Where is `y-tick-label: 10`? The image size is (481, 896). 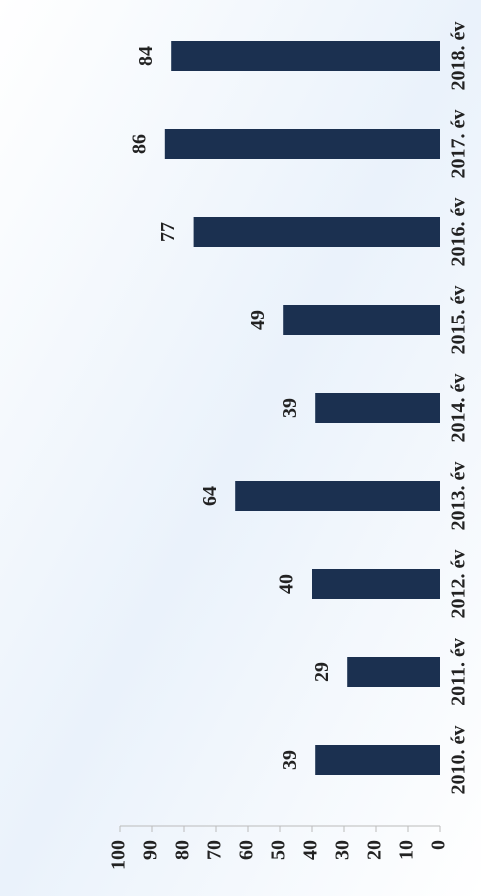 y-tick-label: 10 is located at coordinates (407, 850).